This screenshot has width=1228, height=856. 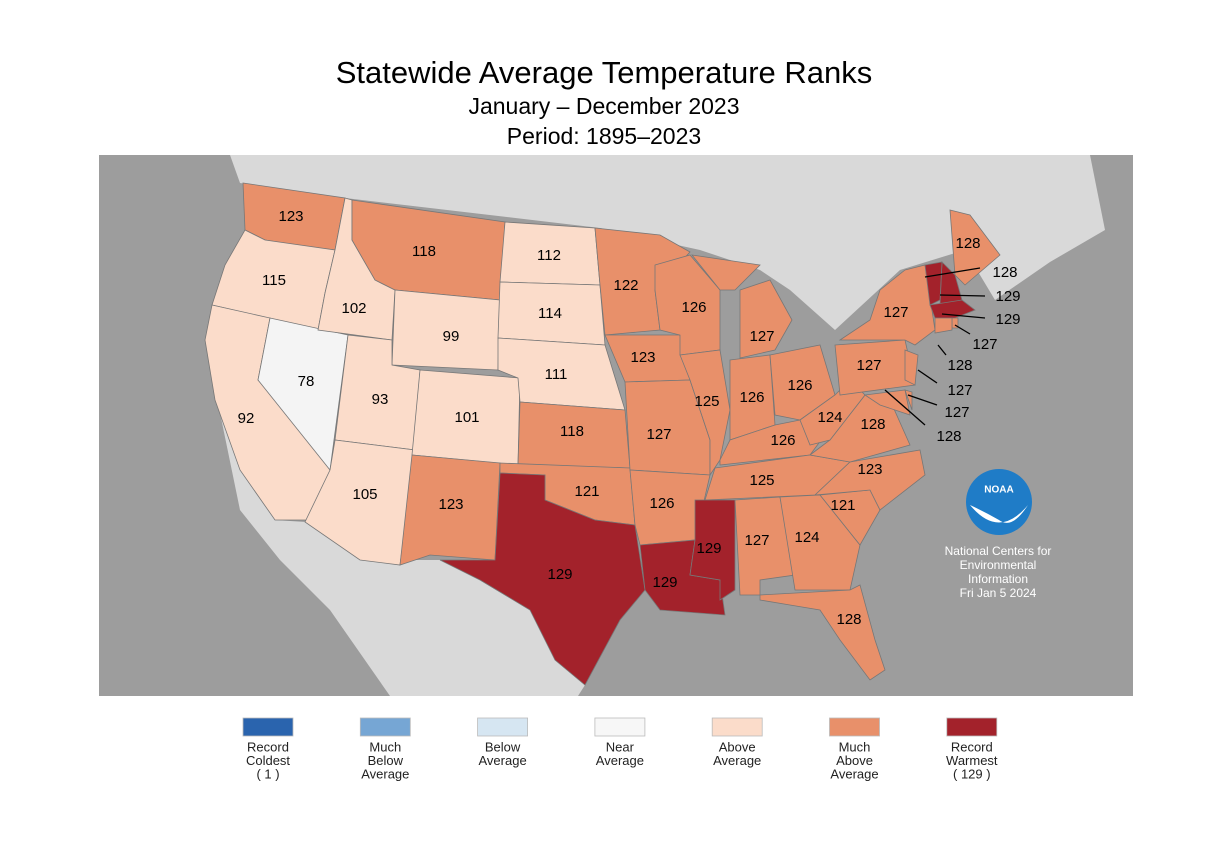 What do you see at coordinates (972, 773) in the screenshot?
I see `legend-label: ( 129 )` at bounding box center [972, 773].